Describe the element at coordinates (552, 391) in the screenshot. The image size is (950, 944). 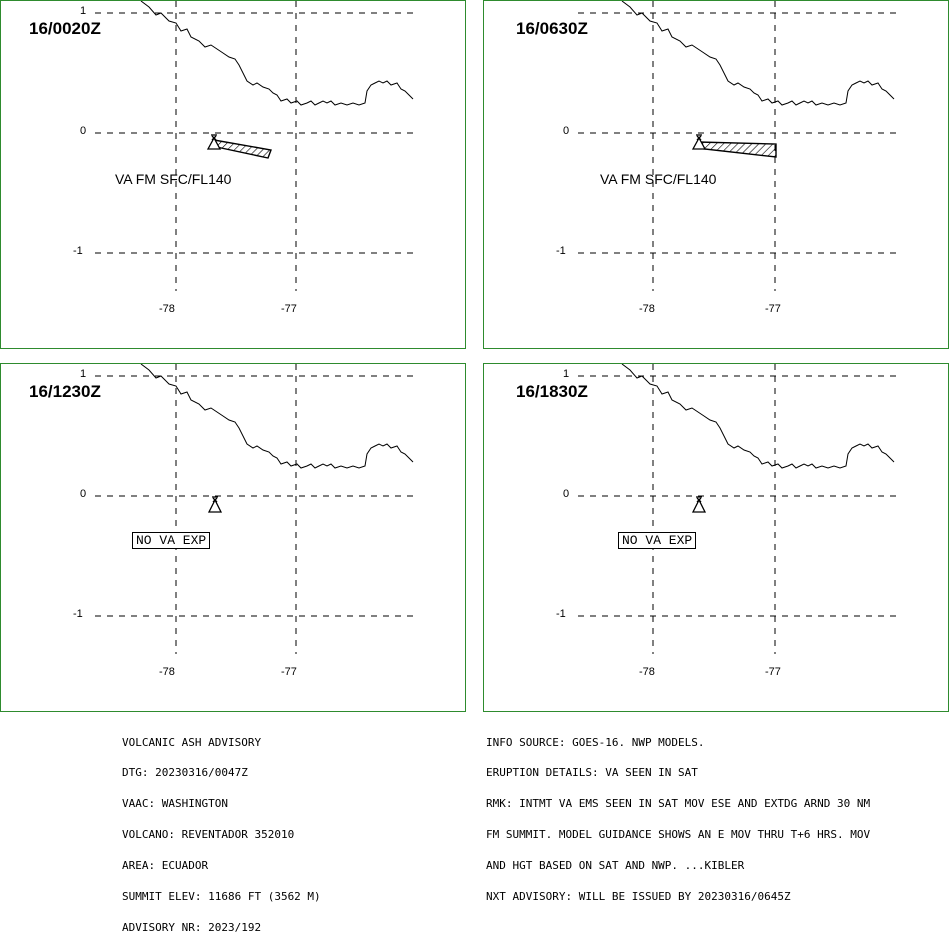
I see `panel-time: 16/1830Z` at that location.